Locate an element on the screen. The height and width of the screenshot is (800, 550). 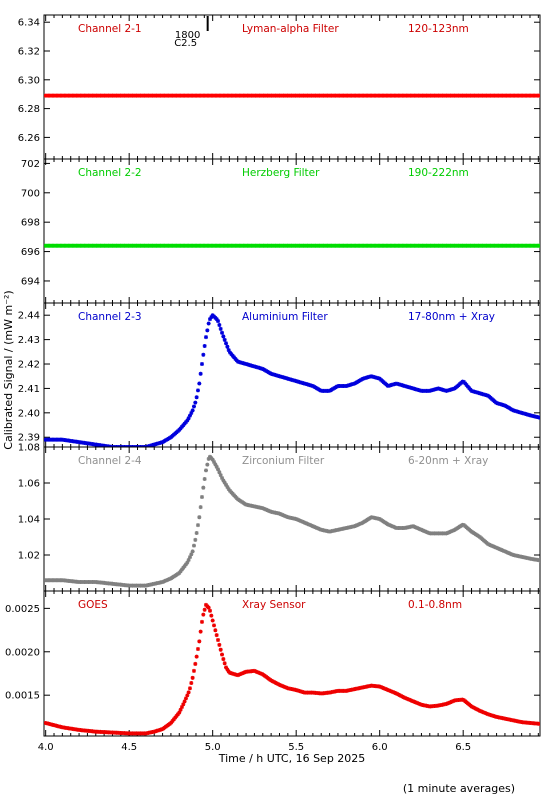
y-tick-label: 2.39 is located at coordinates (29, 438).